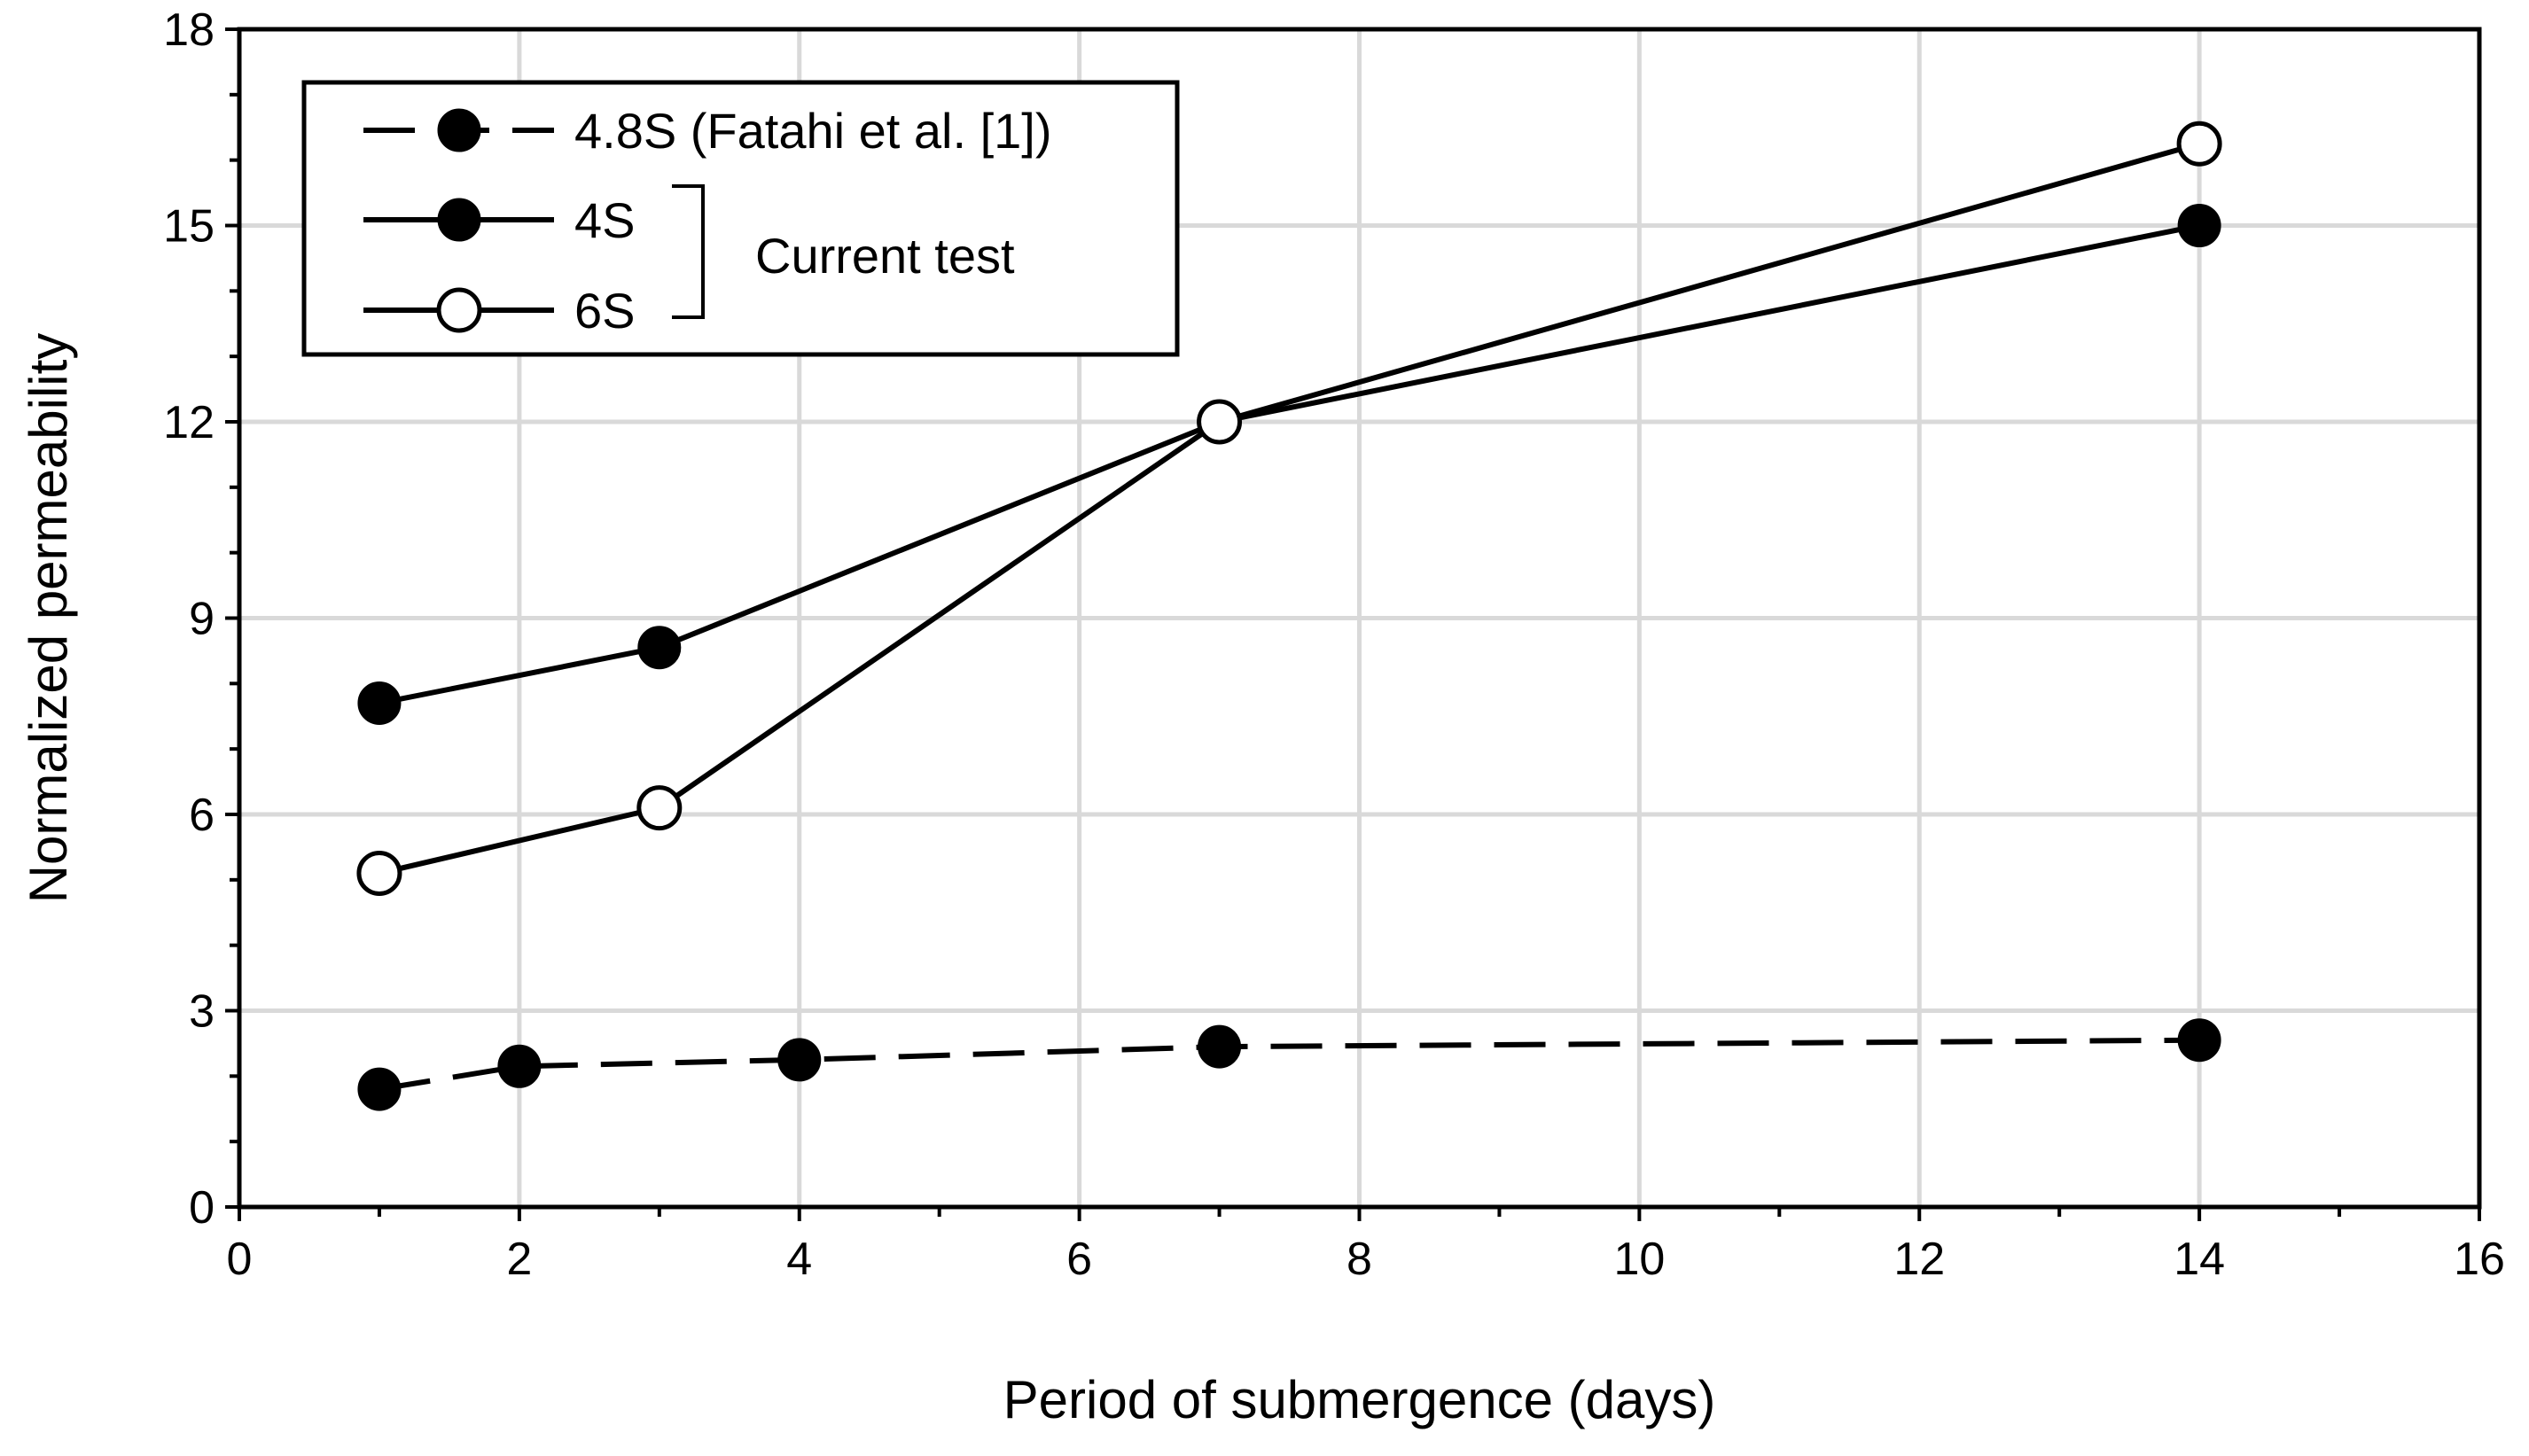 The height and width of the screenshot is (1456, 2529). Describe the element at coordinates (1919, 1259) in the screenshot. I see `x-tick-label: 12` at that location.